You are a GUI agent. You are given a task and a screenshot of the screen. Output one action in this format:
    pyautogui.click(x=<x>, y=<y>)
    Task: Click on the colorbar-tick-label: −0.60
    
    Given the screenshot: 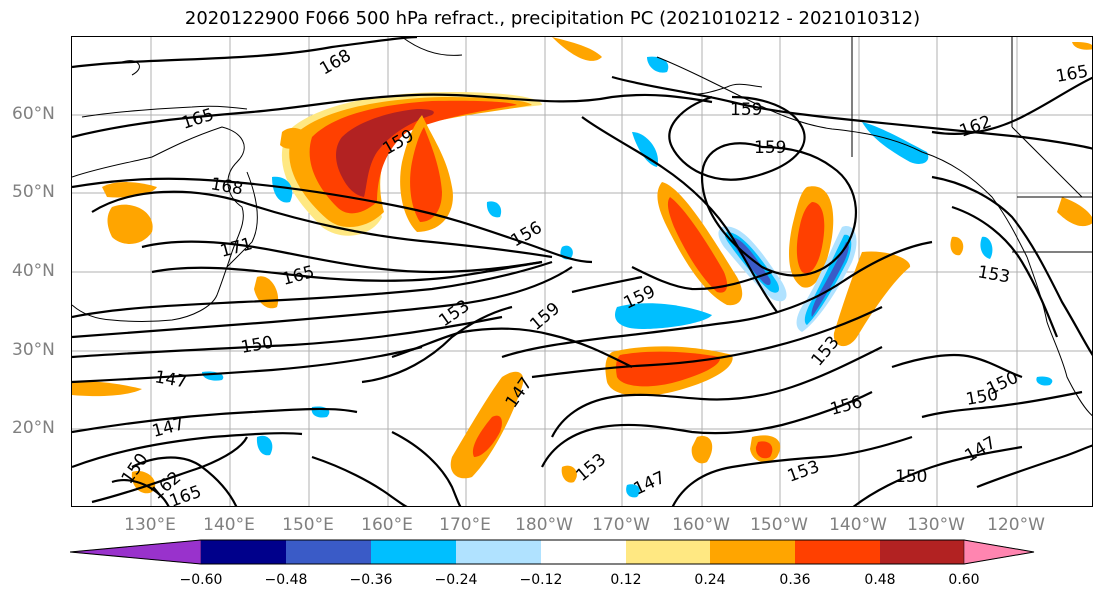 What is the action you would take?
    pyautogui.click(x=201, y=580)
    